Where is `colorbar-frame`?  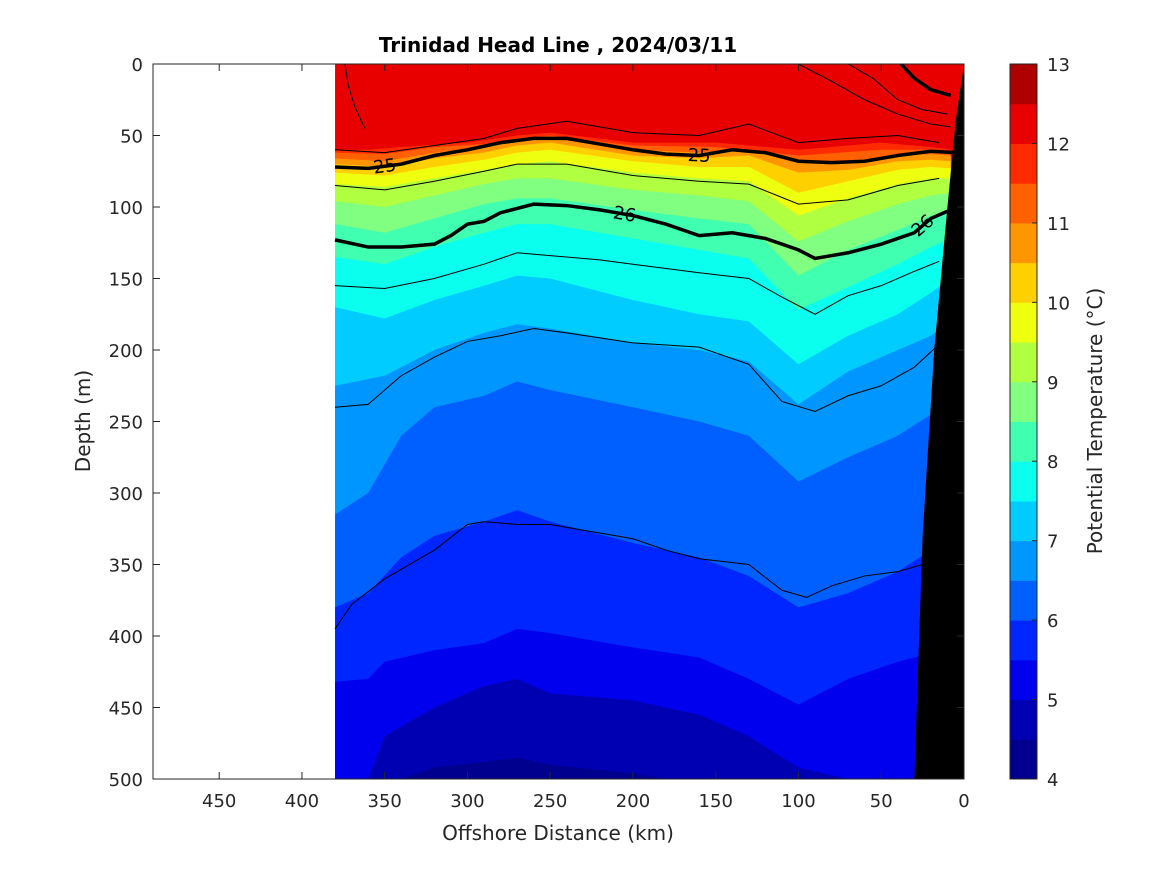 colorbar-frame is located at coordinates (1023, 421).